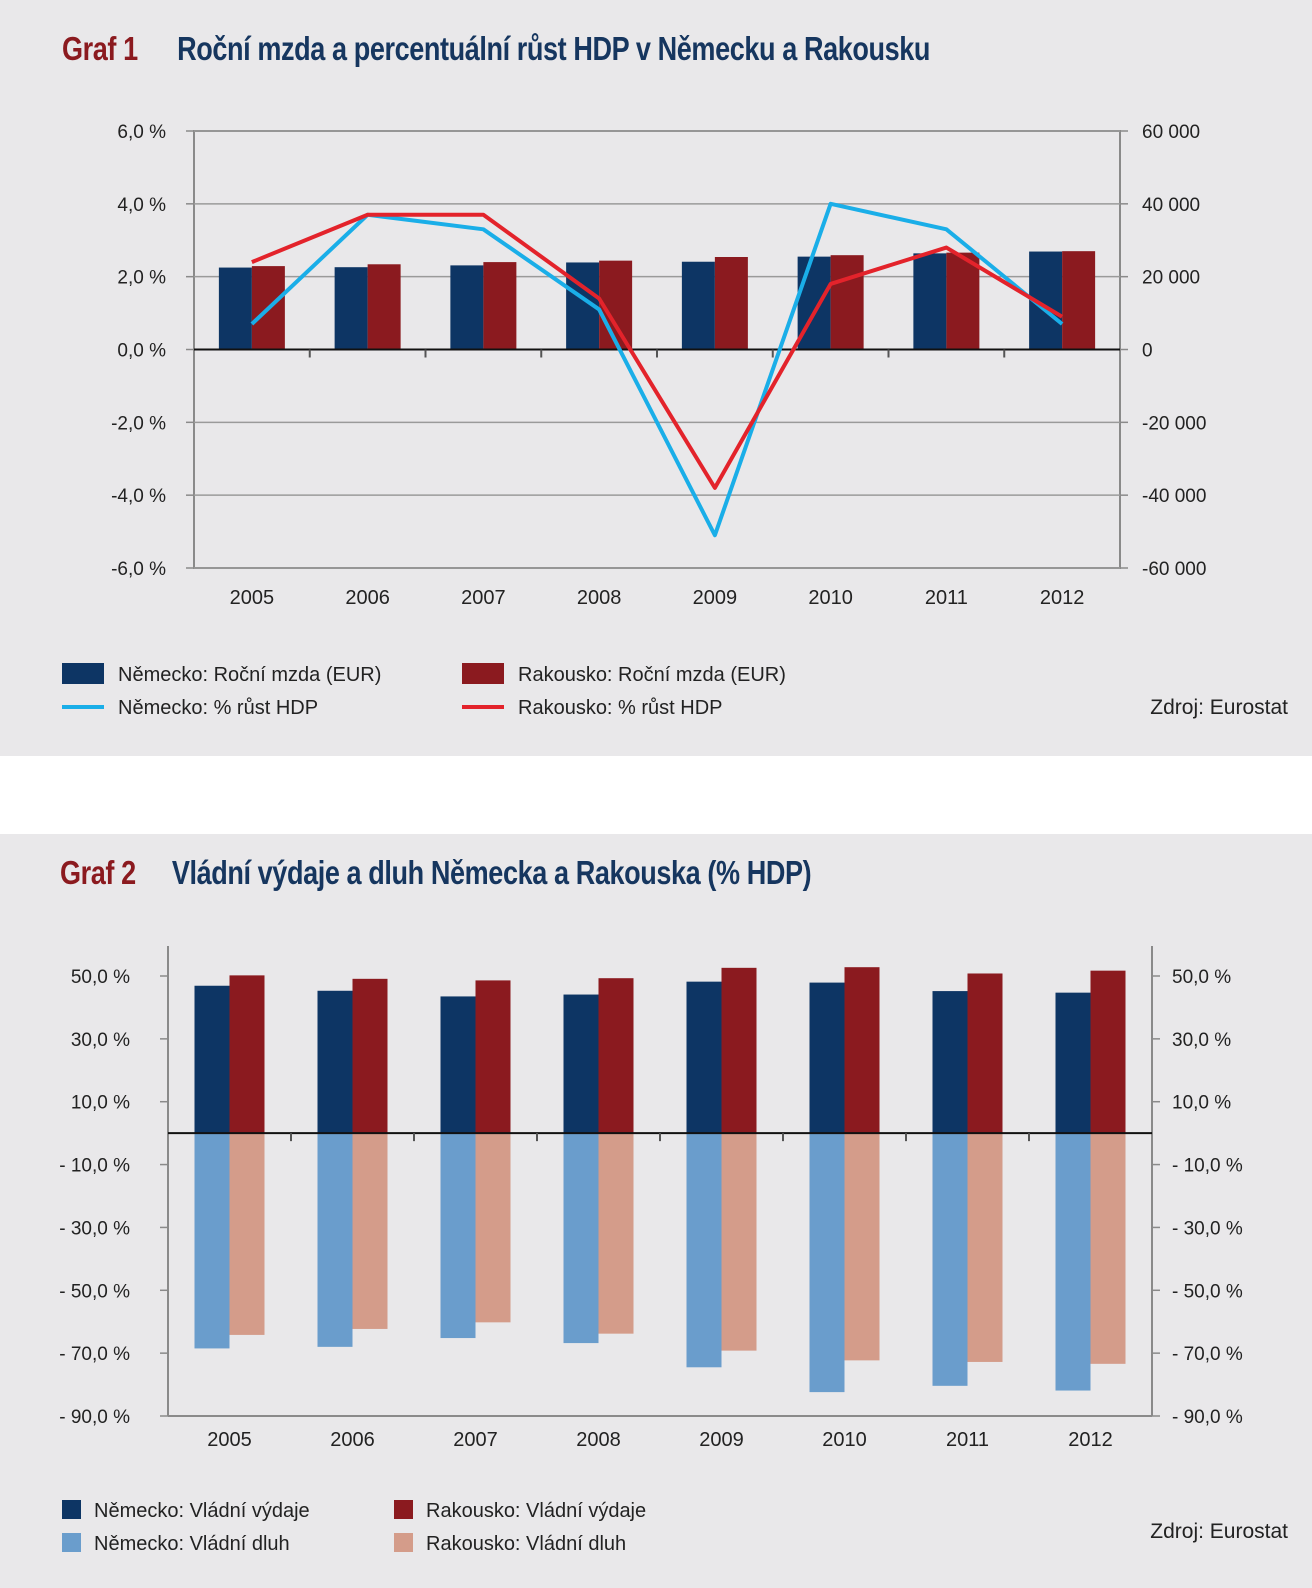  Describe the element at coordinates (1174, 423) in the screenshot. I see `y-tick-label-right: -20 000` at that location.